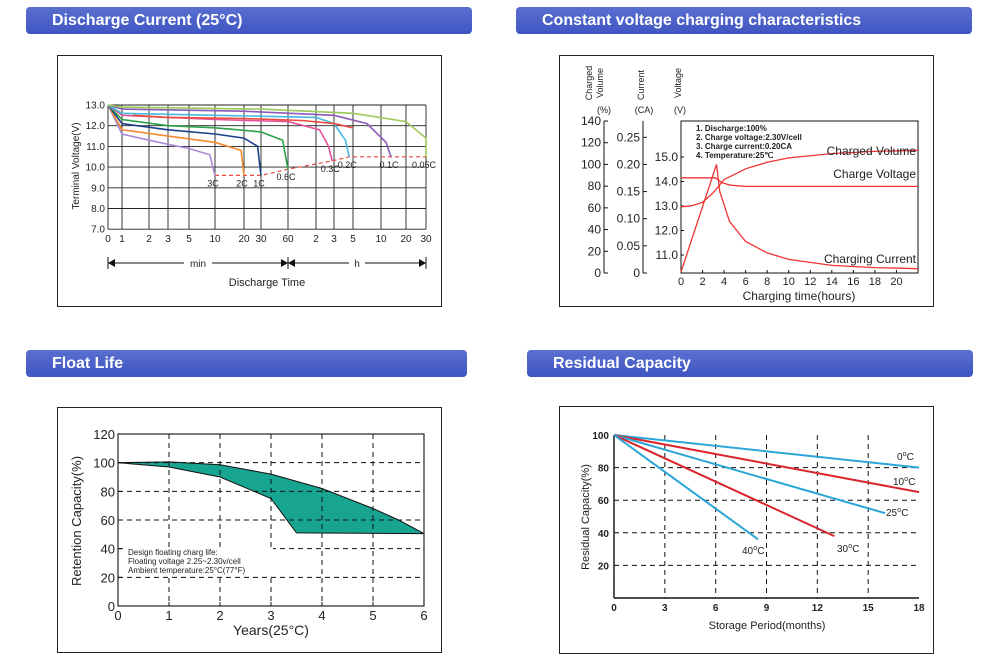 The width and height of the screenshot is (1000, 666). Describe the element at coordinates (168, 239) in the screenshot. I see `x-tick-label: 3` at that location.